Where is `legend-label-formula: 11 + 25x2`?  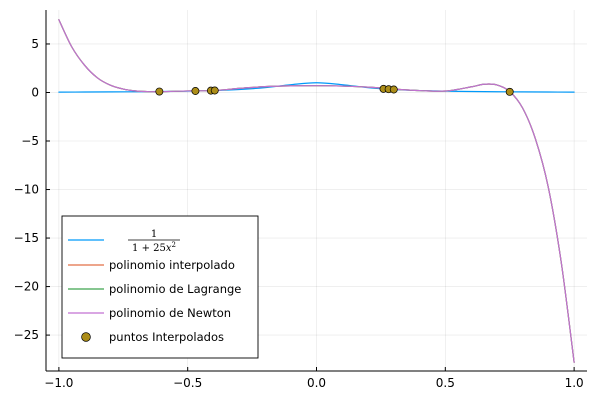 legend-label-formula: 11 + 25x2 is located at coordinates (154, 241).